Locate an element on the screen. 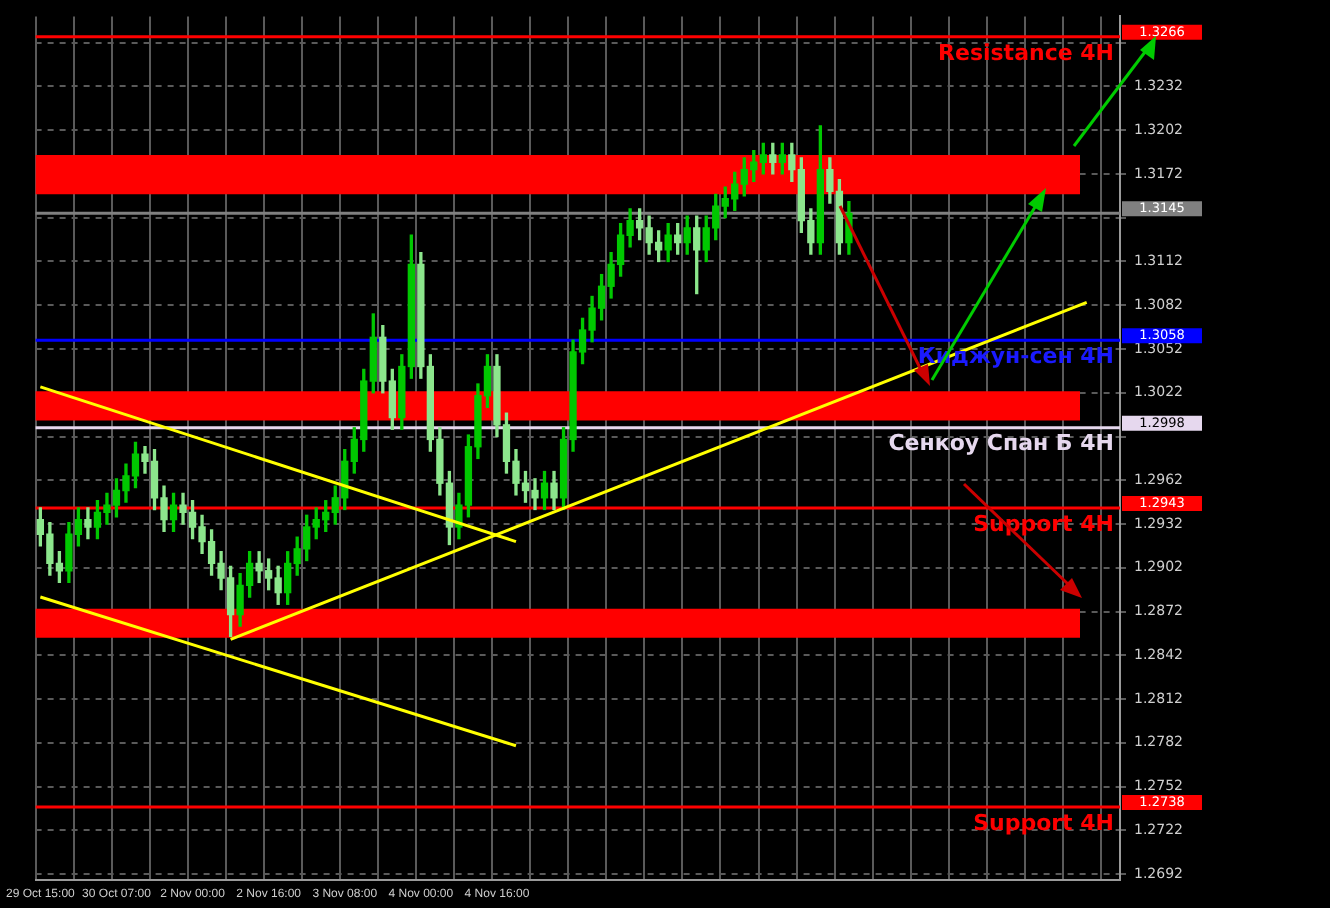  ref-line-label: Support 4H is located at coordinates (1043, 822).